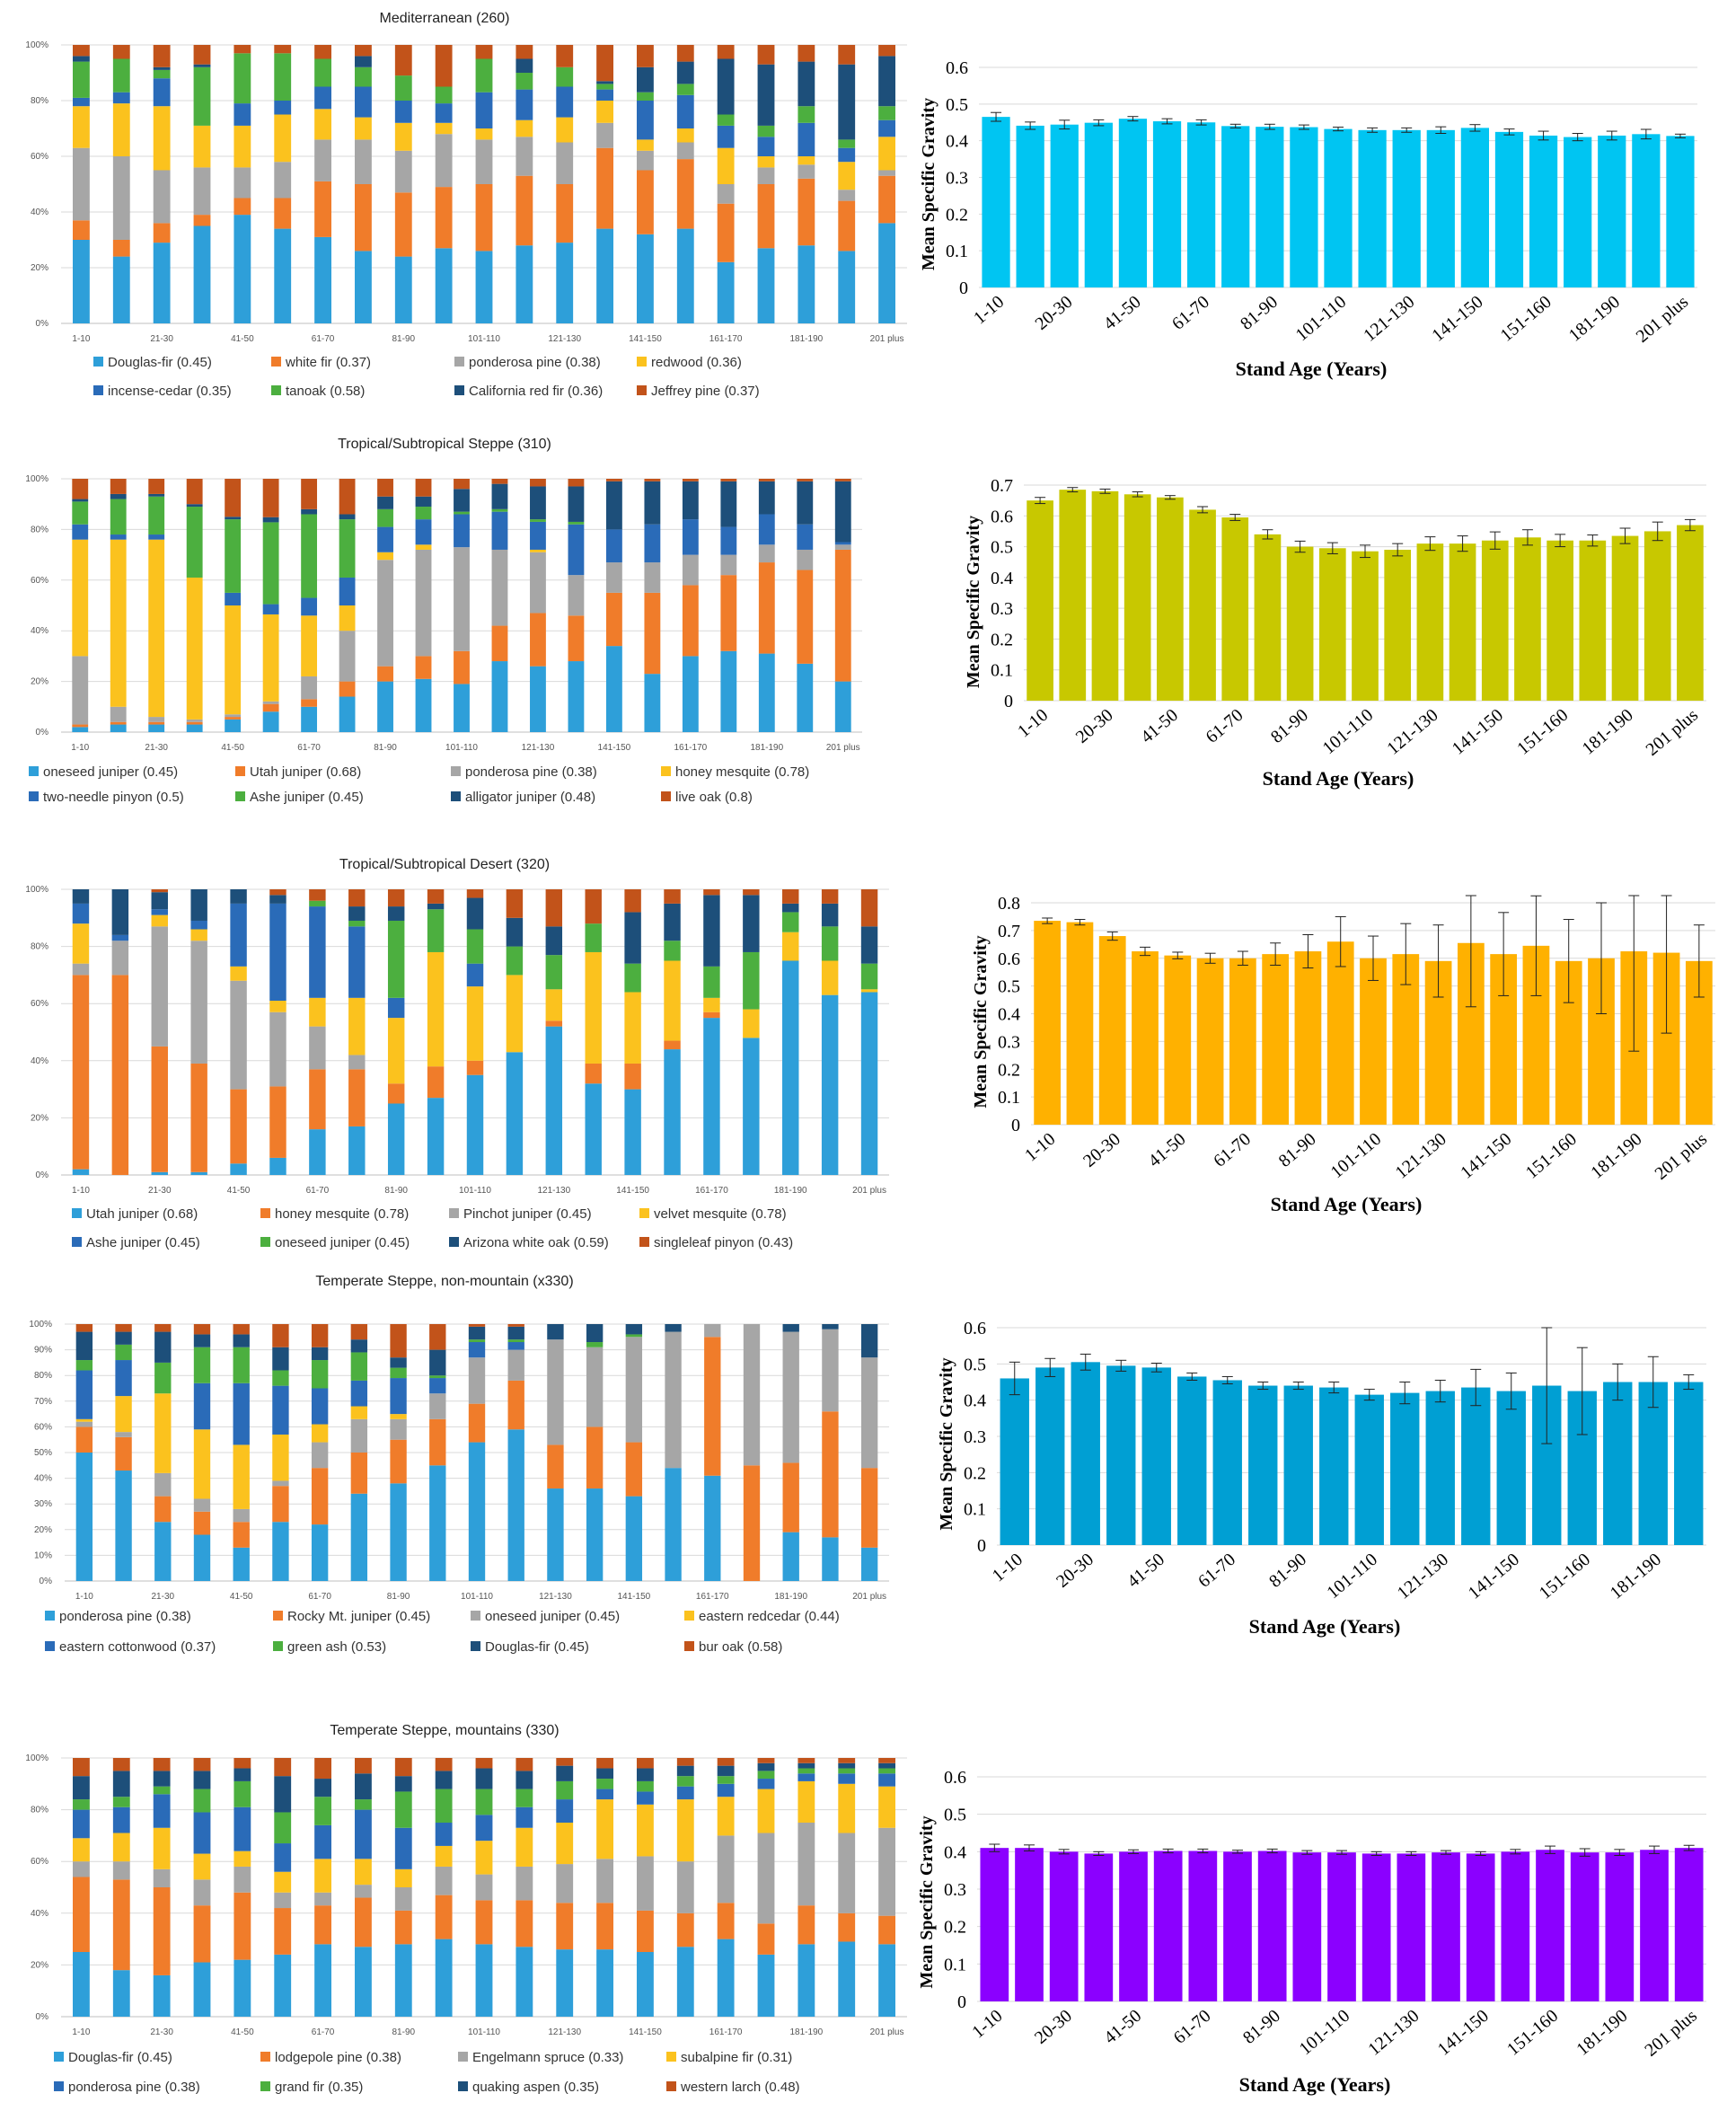 The image size is (1736, 2111). I want to click on gravity-xlabel: Stand Age (Years), so click(1315, 2085).